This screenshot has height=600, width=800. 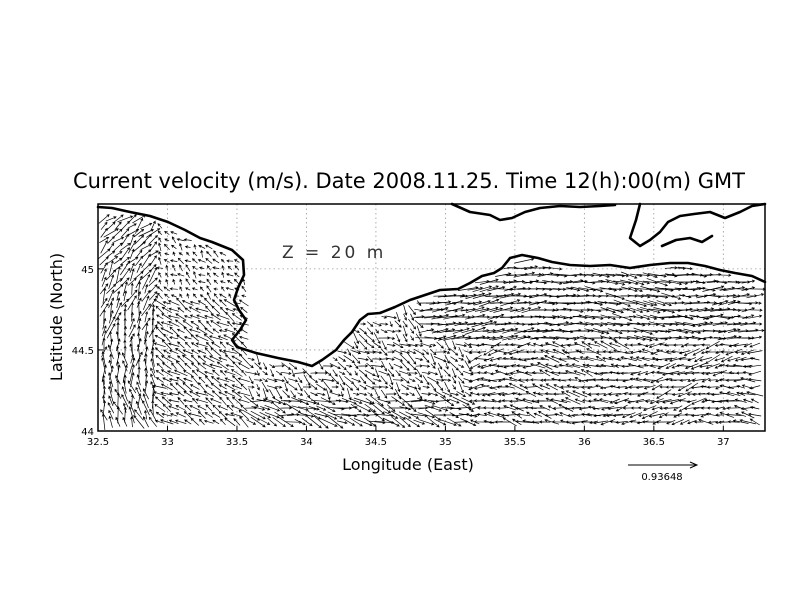 What do you see at coordinates (376, 442) in the screenshot?
I see `x-tick-label: 34.5` at bounding box center [376, 442].